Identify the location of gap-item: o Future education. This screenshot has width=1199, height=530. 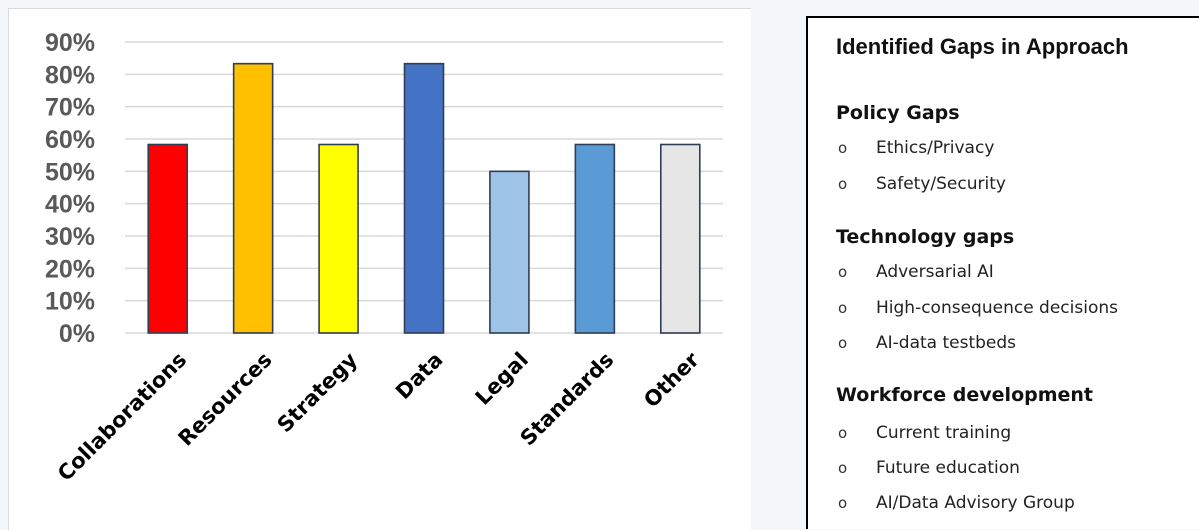
(929, 469).